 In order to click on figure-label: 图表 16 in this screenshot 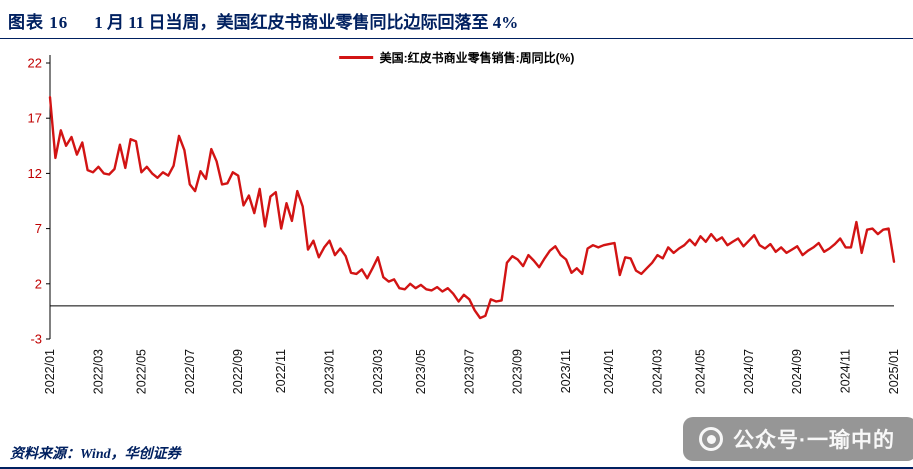, I will do `click(38, 22)`.